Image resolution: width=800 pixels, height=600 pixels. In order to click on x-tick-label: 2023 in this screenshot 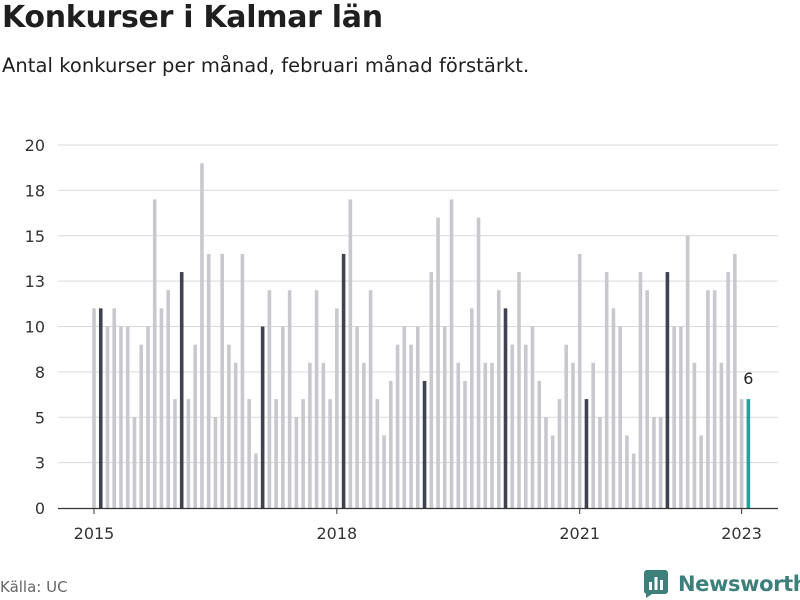, I will do `click(741, 533)`.